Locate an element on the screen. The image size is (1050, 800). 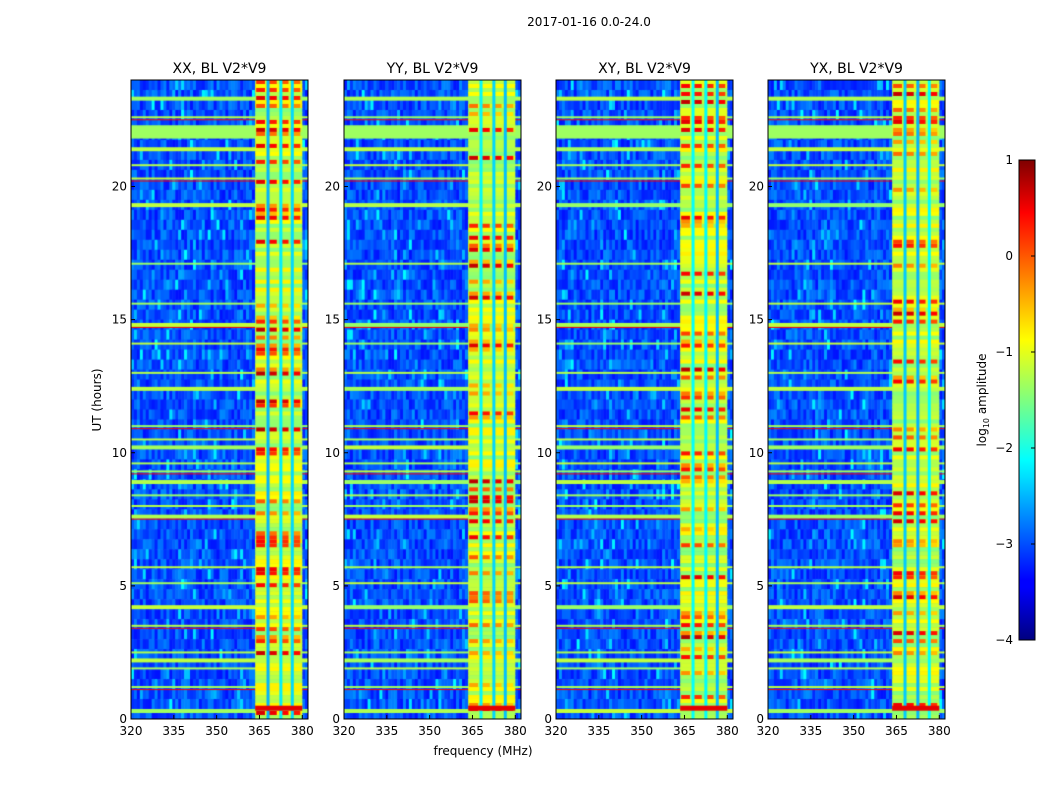
y-axis-label: UT (hours) is located at coordinates (97, 399).